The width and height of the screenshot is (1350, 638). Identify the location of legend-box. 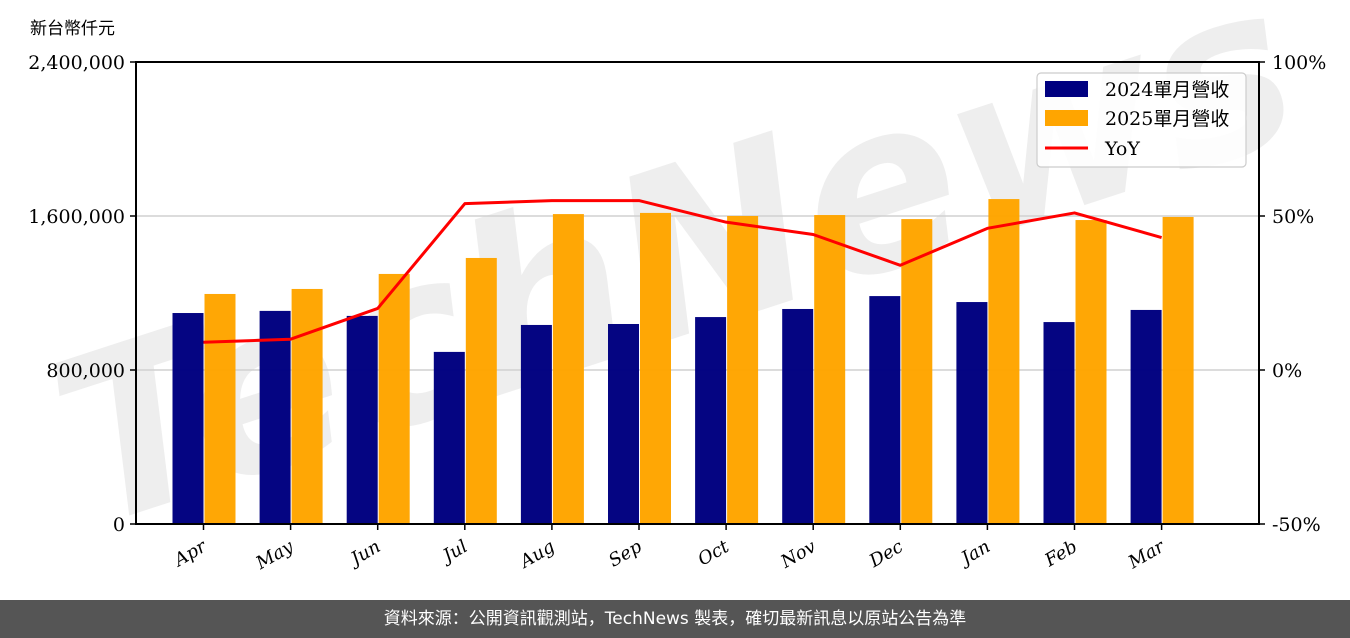
(1141, 120).